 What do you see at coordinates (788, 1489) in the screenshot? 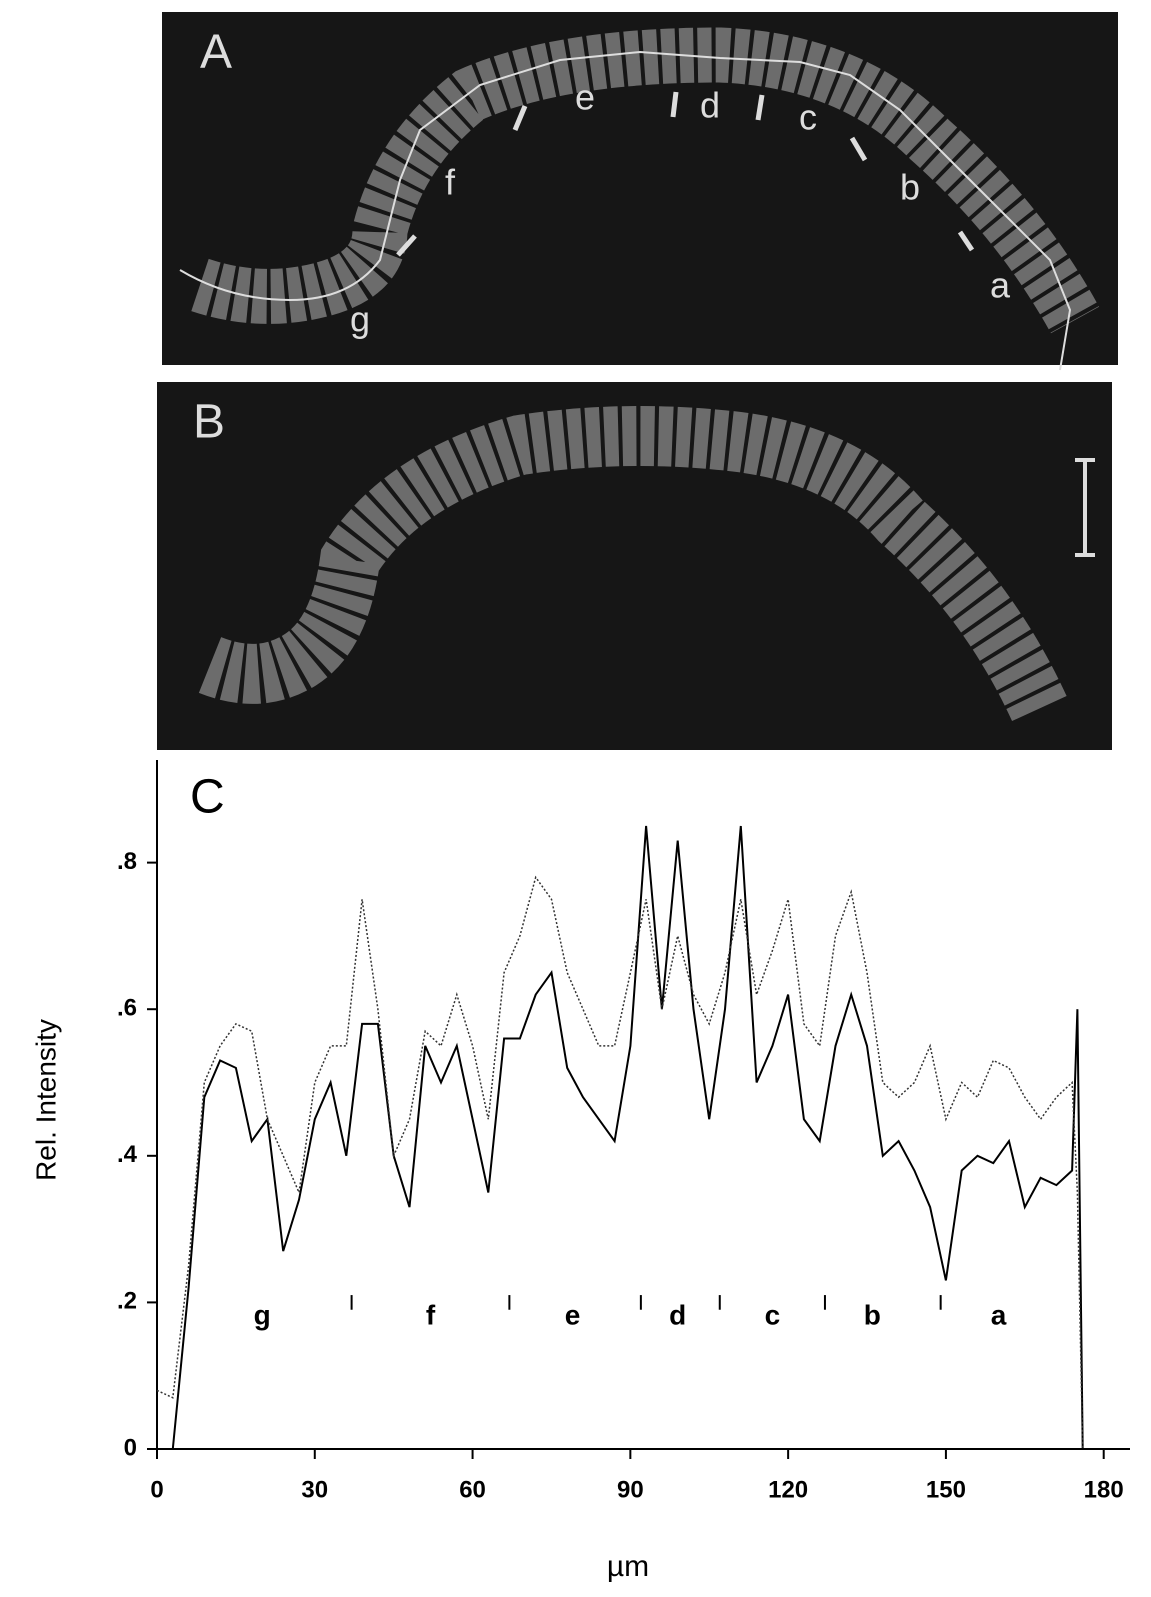
I see `x-tick-label: 120` at bounding box center [788, 1489].